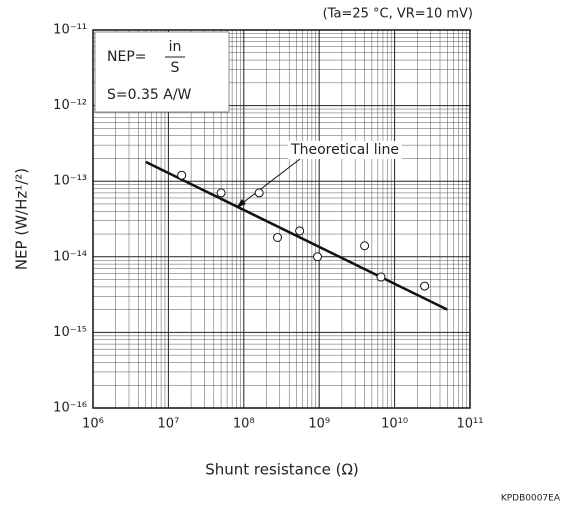 The width and height of the screenshot is (565, 508). Describe the element at coordinates (175, 47) in the screenshot. I see `formula-numerator: in` at that location.